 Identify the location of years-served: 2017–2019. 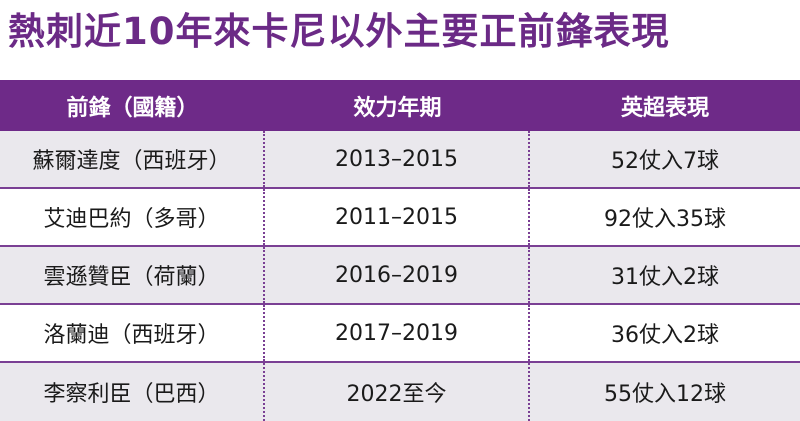
(397, 333).